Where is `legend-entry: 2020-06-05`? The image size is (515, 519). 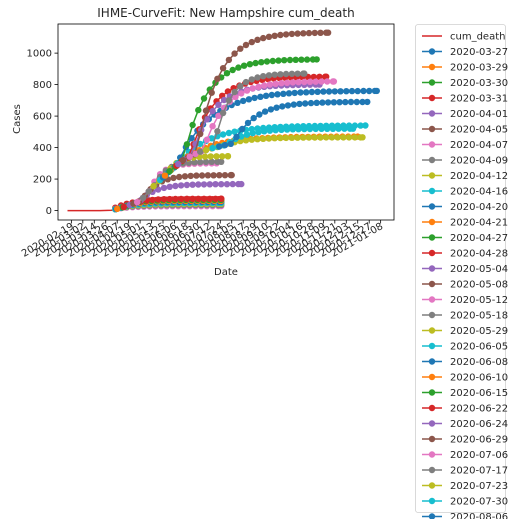 legend-entry: 2020-06-05 is located at coordinates (465, 347).